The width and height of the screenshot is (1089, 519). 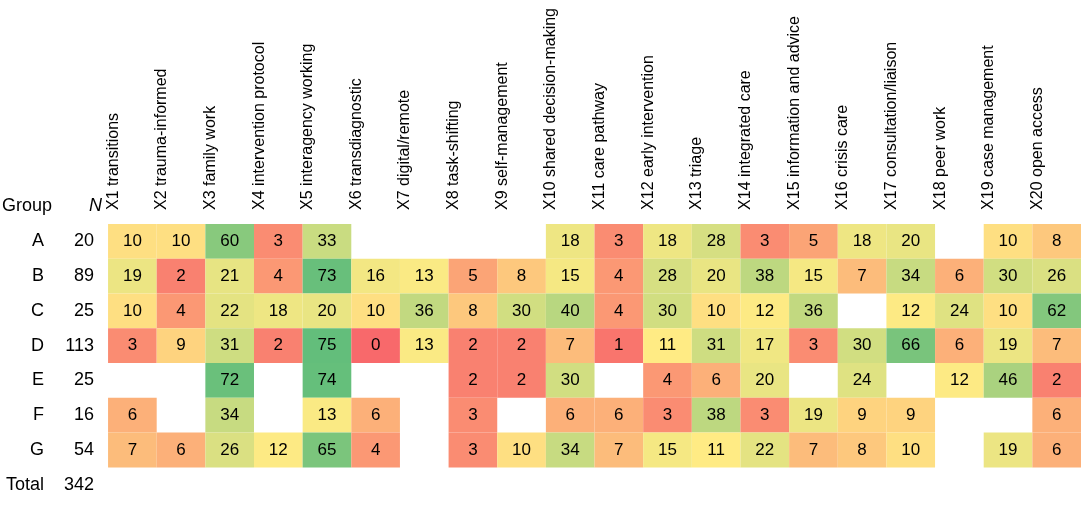 I want to click on data-label: 75, so click(x=327, y=345).